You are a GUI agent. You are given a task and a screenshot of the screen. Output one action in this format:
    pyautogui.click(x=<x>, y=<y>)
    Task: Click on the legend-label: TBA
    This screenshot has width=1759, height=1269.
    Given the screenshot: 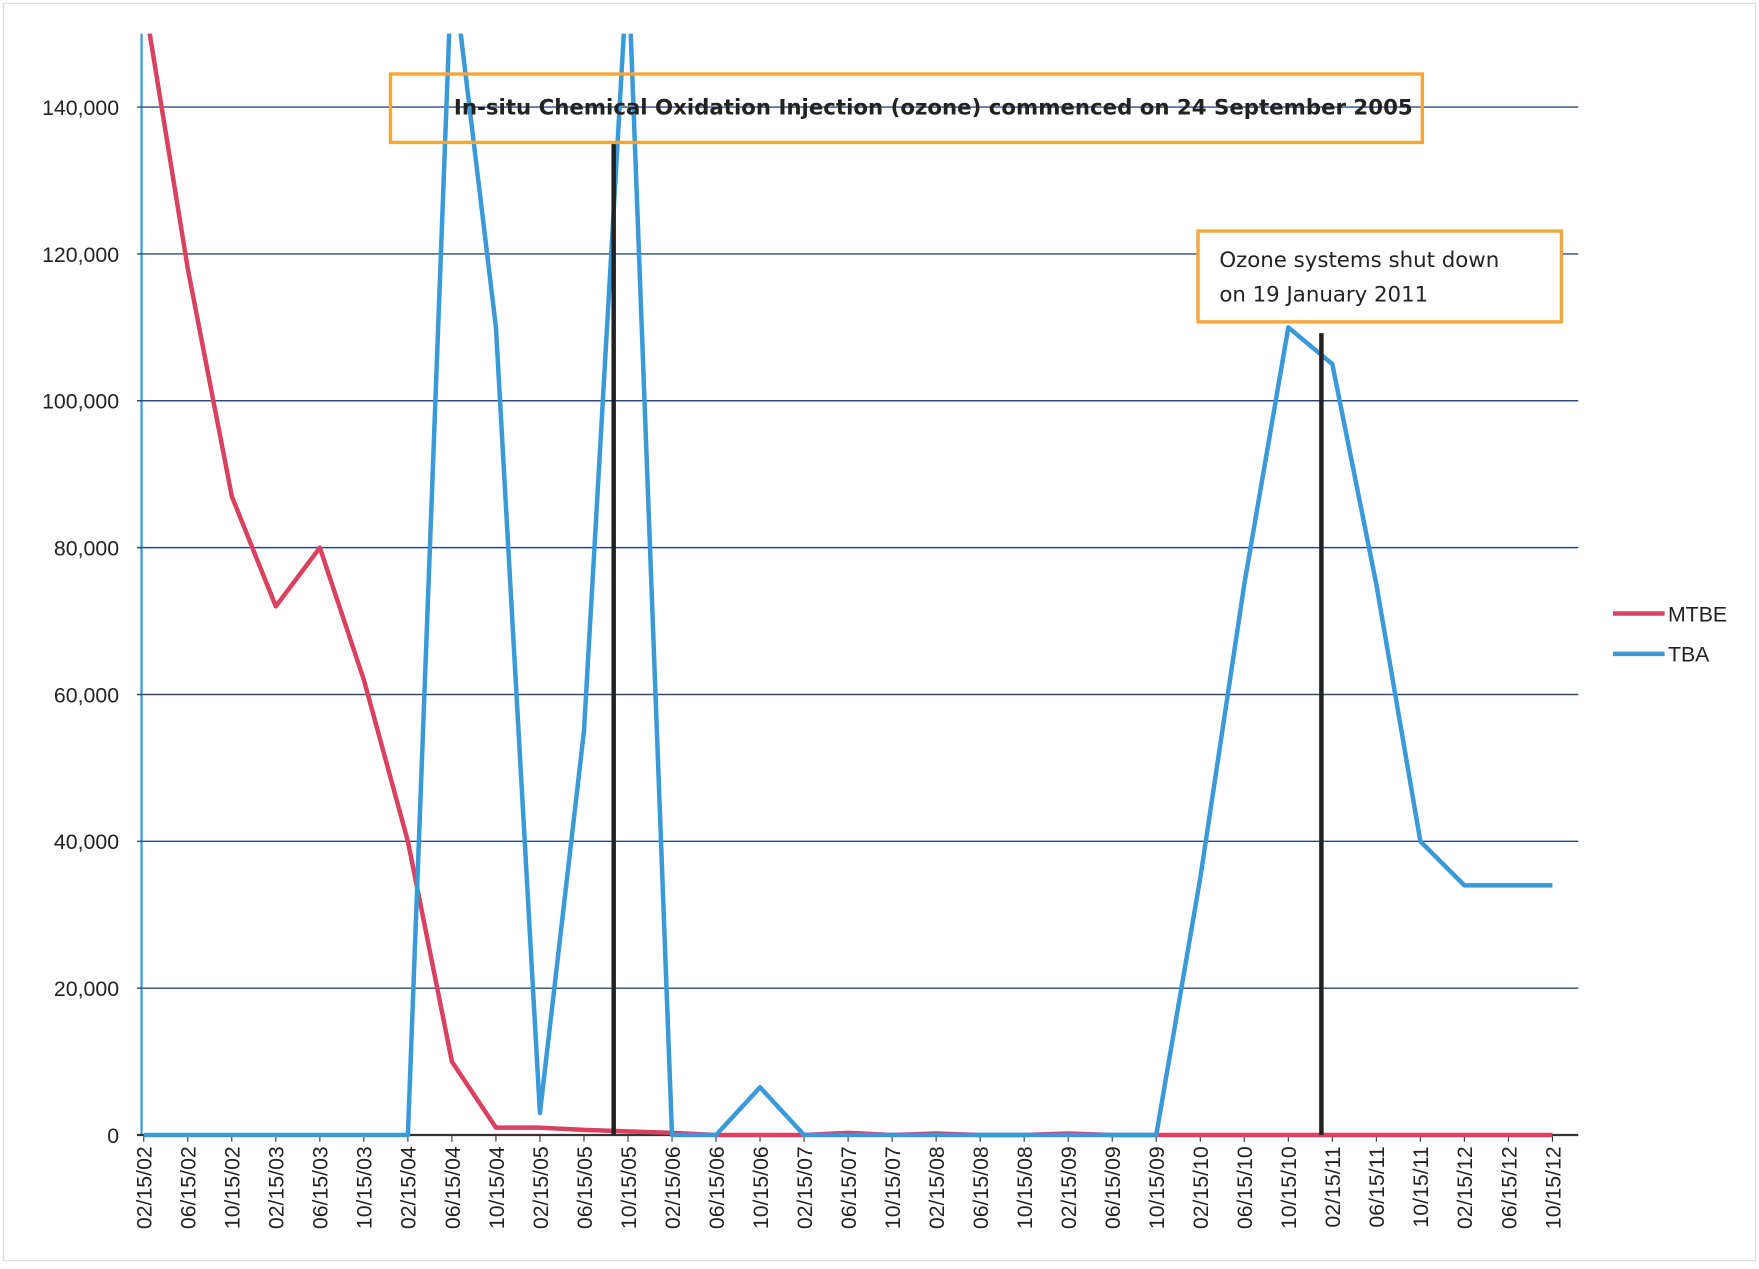 What is the action you would take?
    pyautogui.click(x=1689, y=655)
    